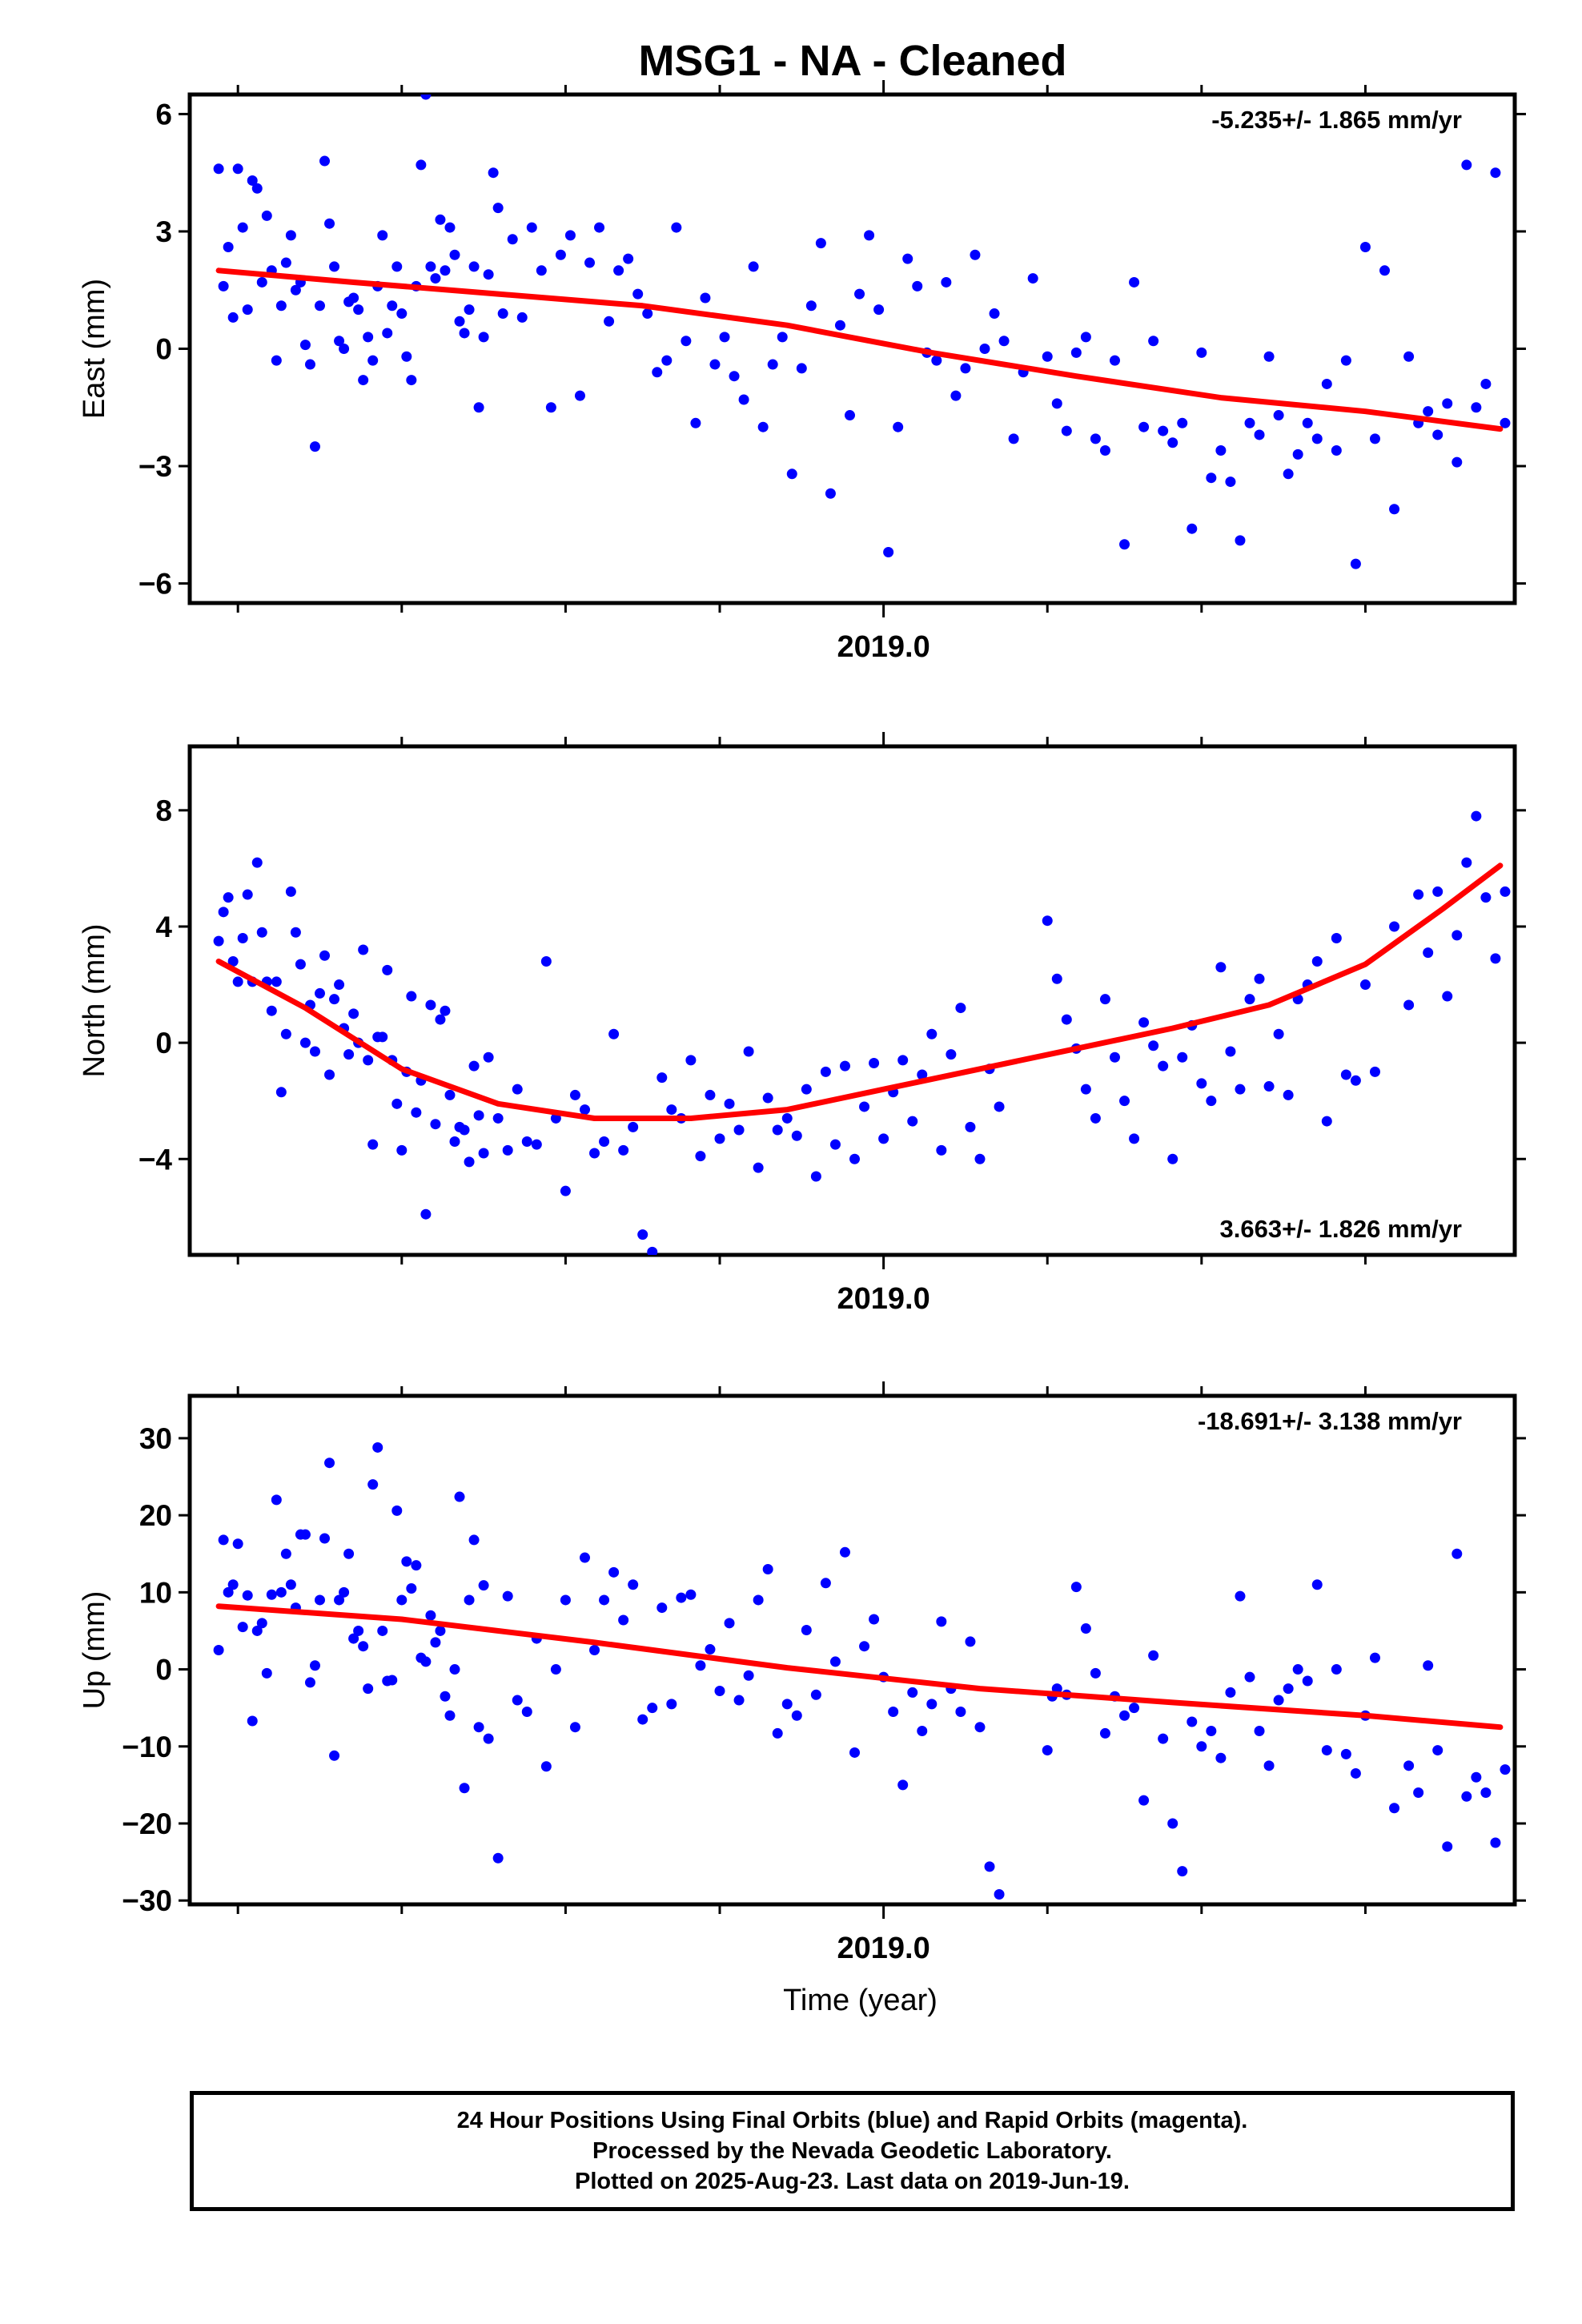 The height and width of the screenshot is (2324, 1582). What do you see at coordinates (147, 1747) in the screenshot?
I see `up-y-tick-label: −10` at bounding box center [147, 1747].